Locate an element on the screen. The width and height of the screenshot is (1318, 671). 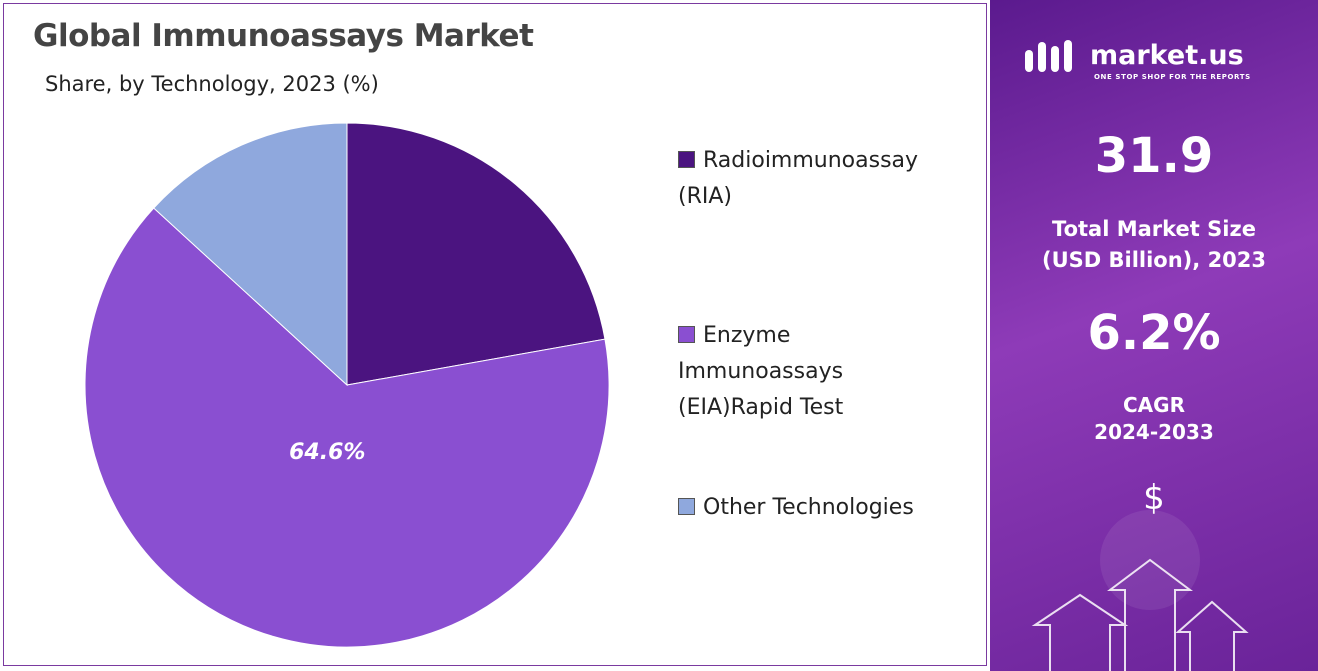
legend-item: Other Technologies is located at coordinates (809, 508).